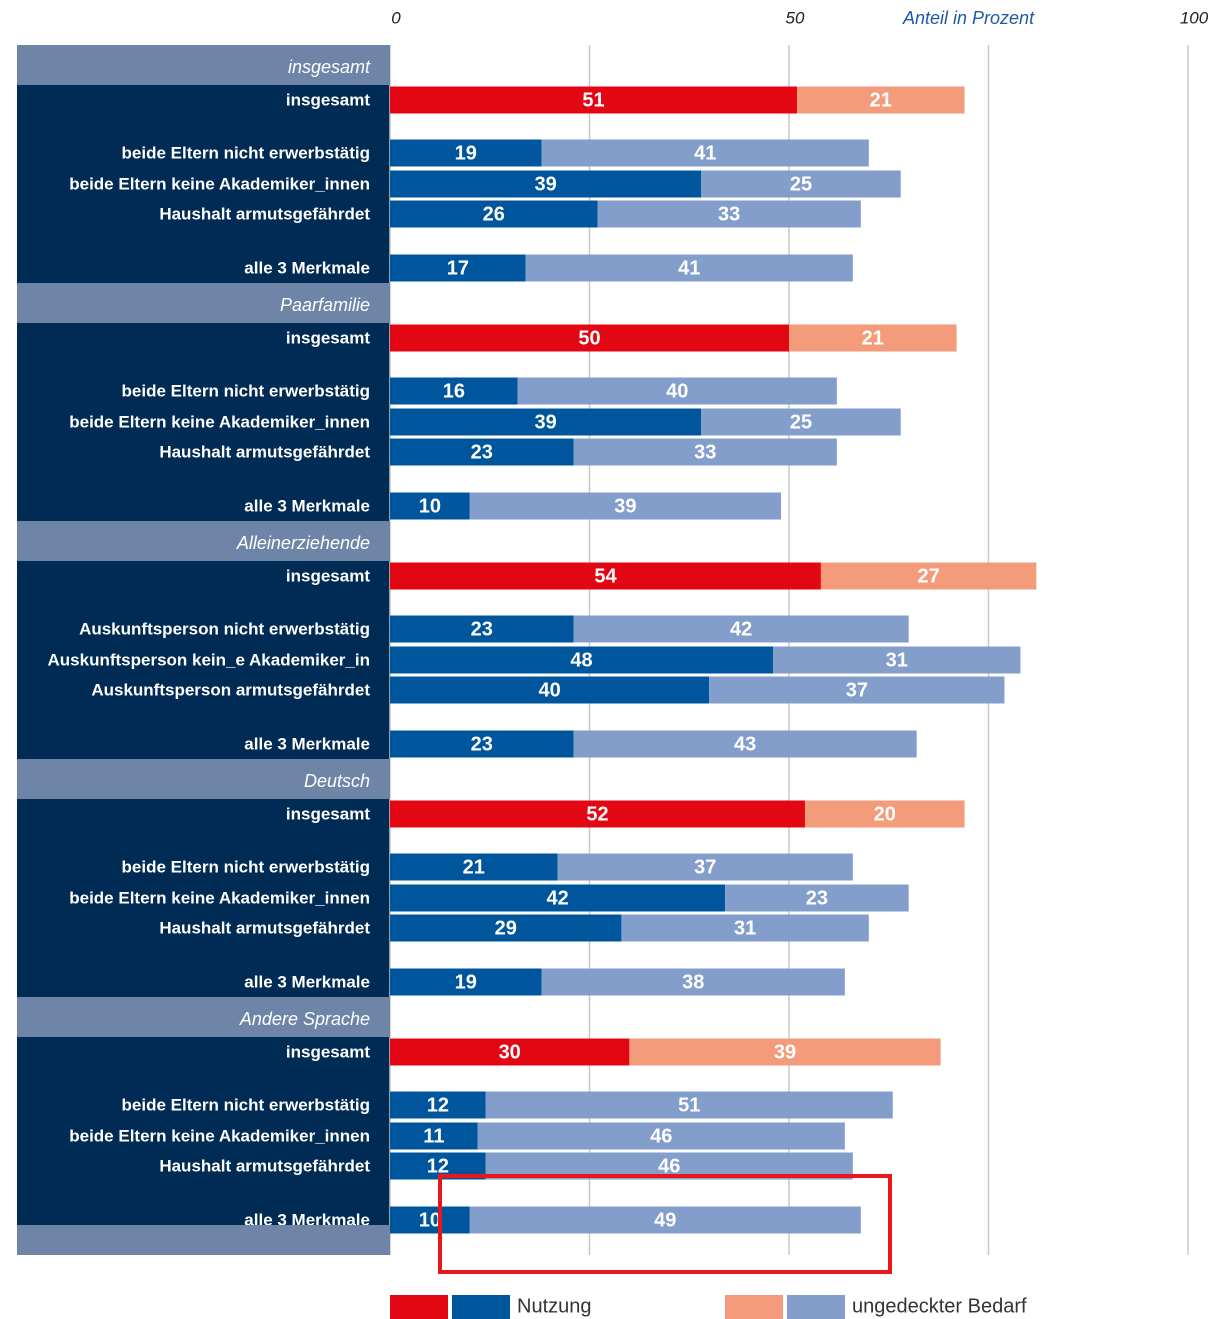 The image size is (1211, 1319). Describe the element at coordinates (337, 781) in the screenshot. I see `group-label: Deutsch` at that location.